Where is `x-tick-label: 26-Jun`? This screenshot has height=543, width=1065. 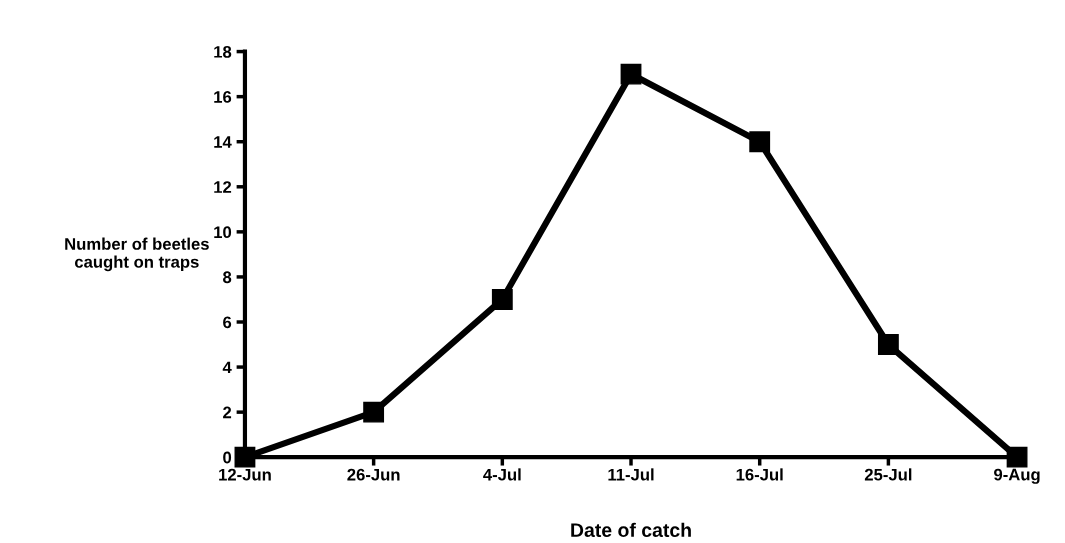 x-tick-label: 26-Jun is located at coordinates (373, 474).